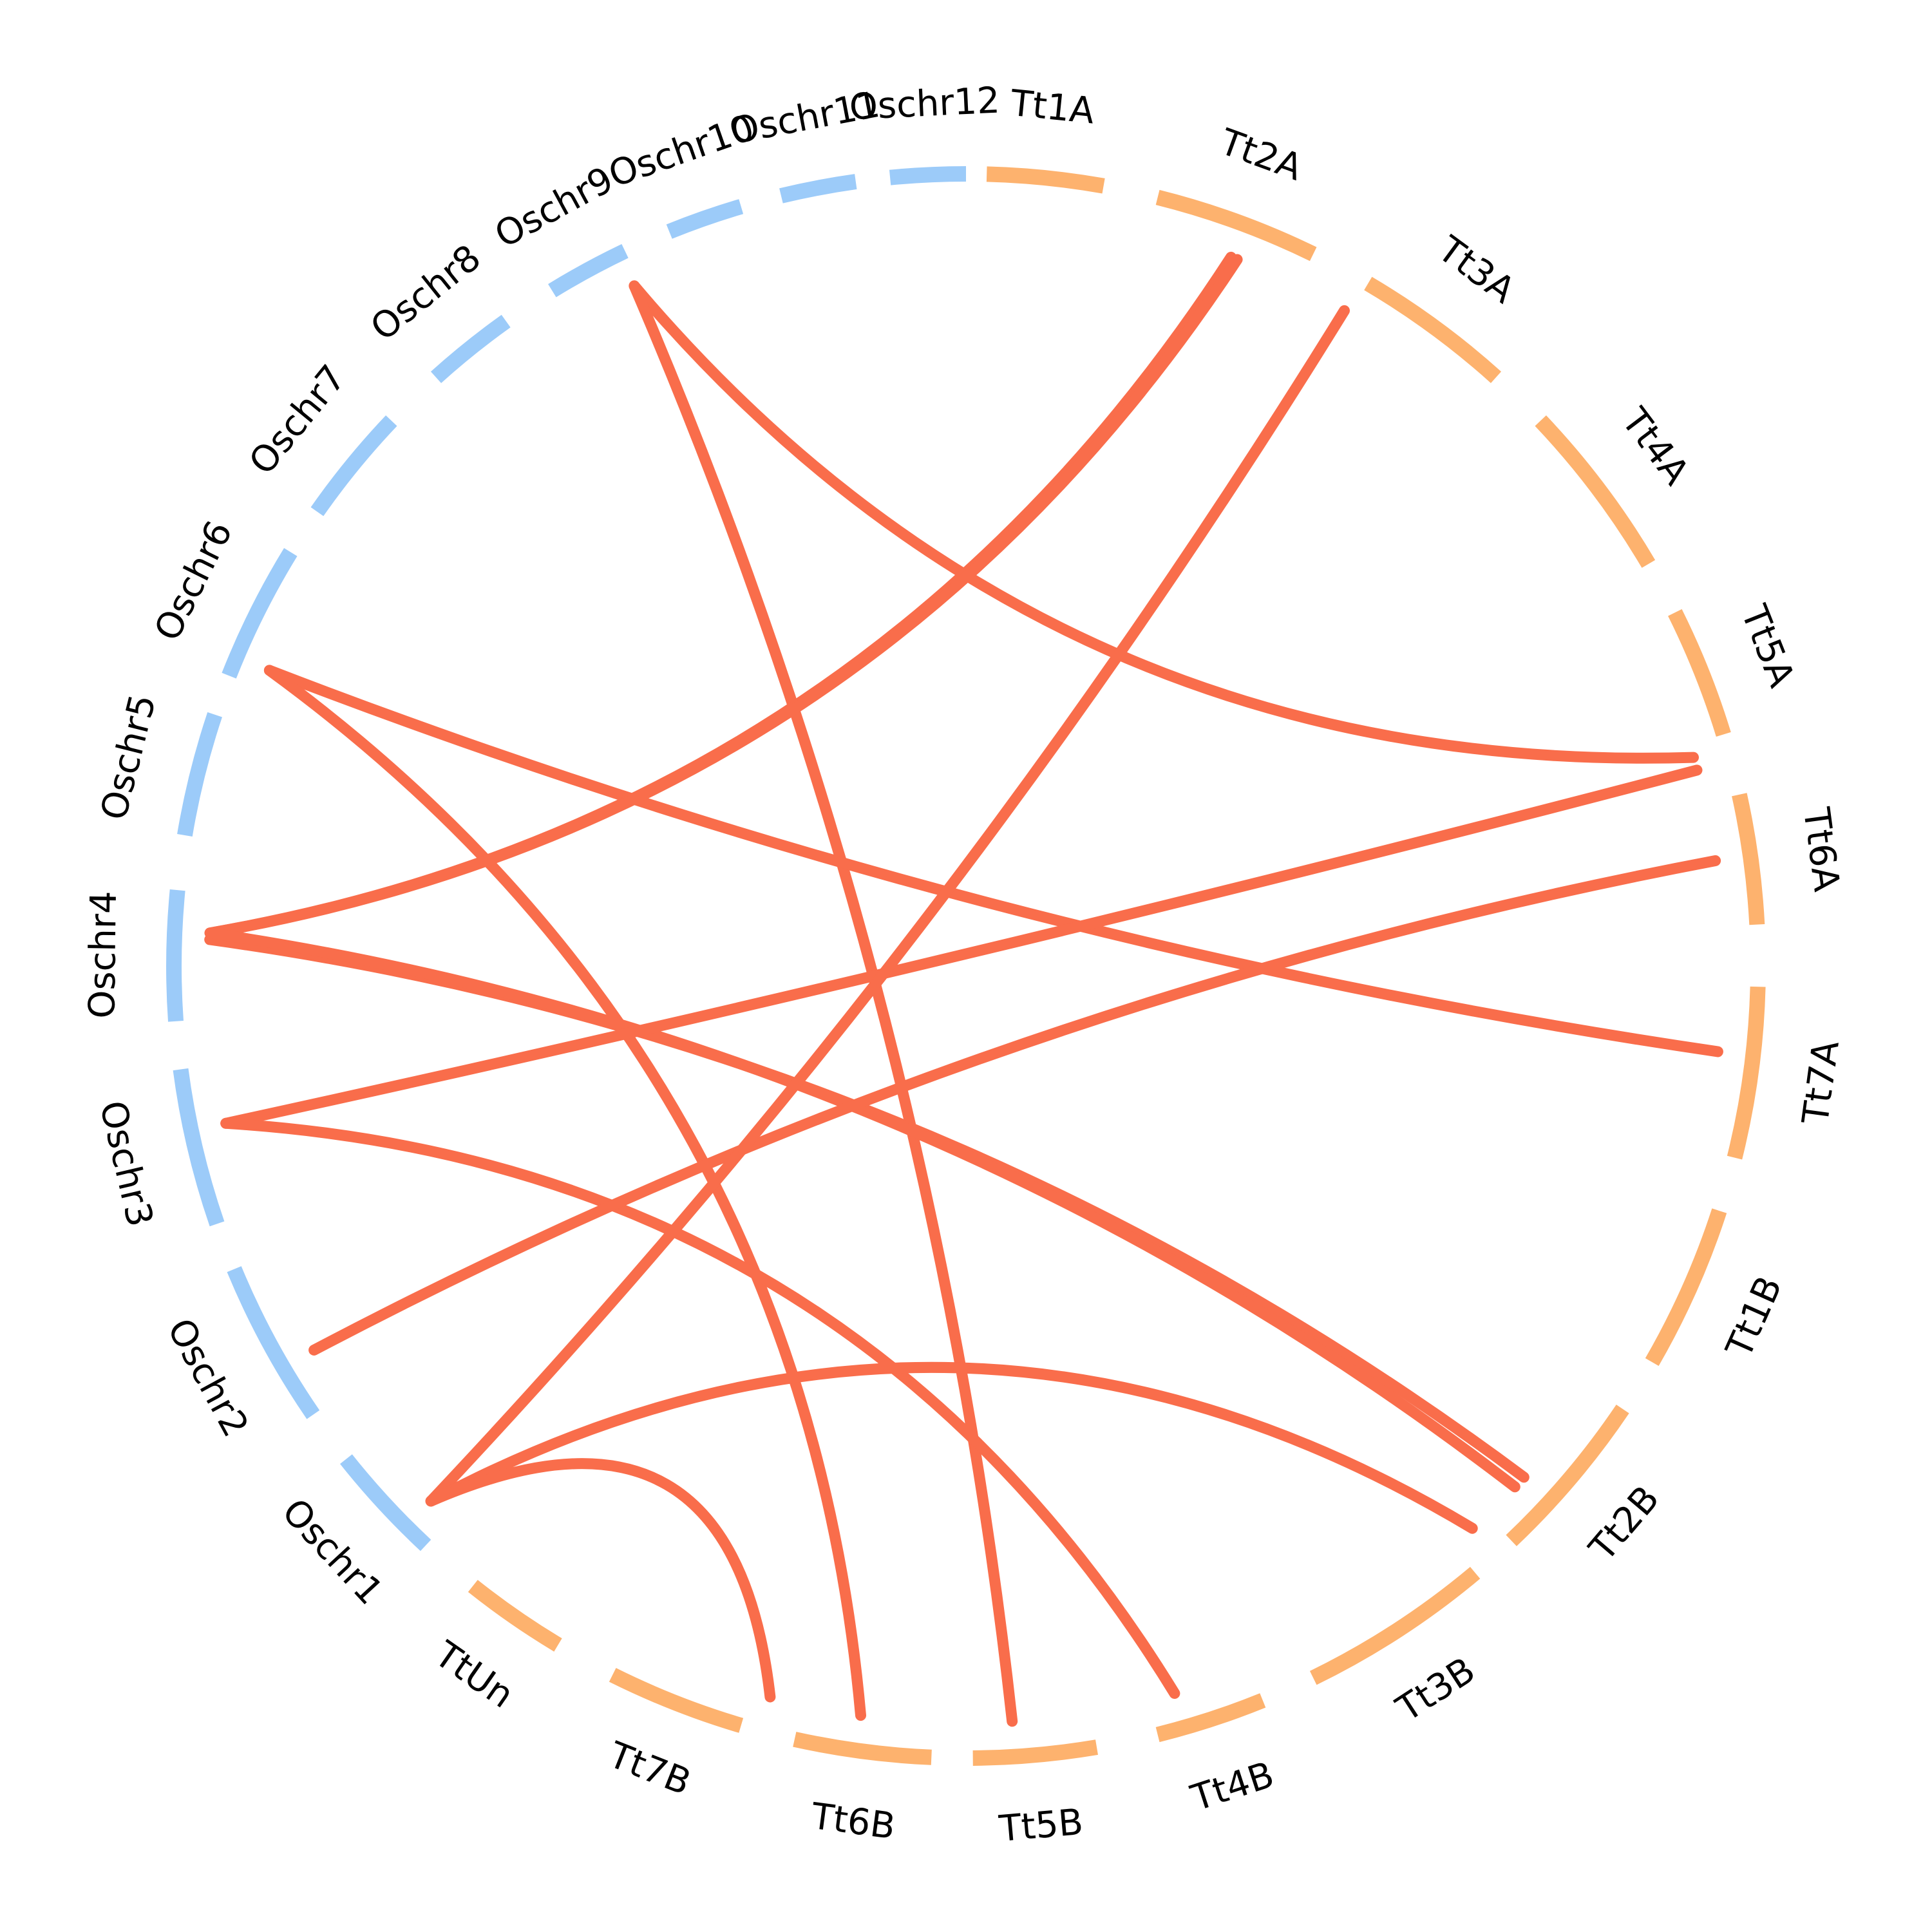 The height and width of the screenshot is (1932, 1932). I want to click on label-tt7a: Tt7A, so click(1822, 1083).